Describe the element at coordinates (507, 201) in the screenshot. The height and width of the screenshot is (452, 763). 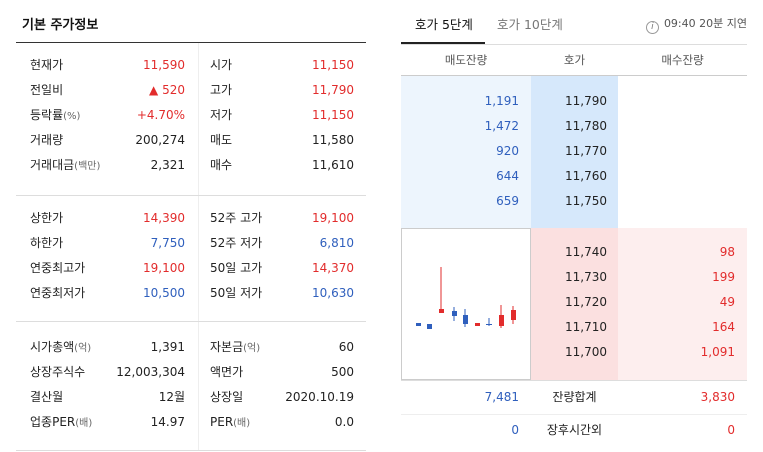
I see `ask-qty: 659` at that location.